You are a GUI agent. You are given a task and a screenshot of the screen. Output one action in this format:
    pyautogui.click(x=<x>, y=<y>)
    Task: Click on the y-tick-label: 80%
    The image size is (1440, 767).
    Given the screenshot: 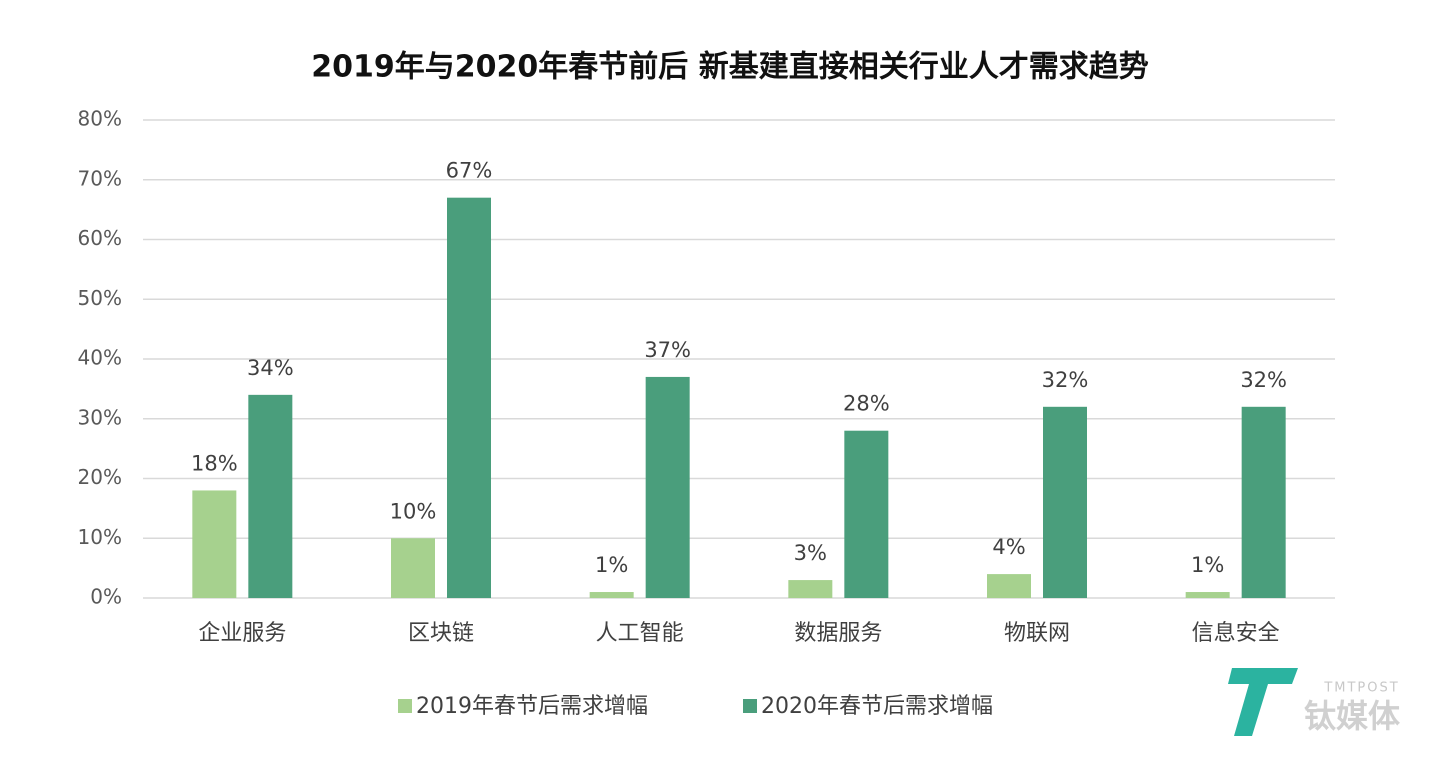 What is the action you would take?
    pyautogui.click(x=100, y=119)
    